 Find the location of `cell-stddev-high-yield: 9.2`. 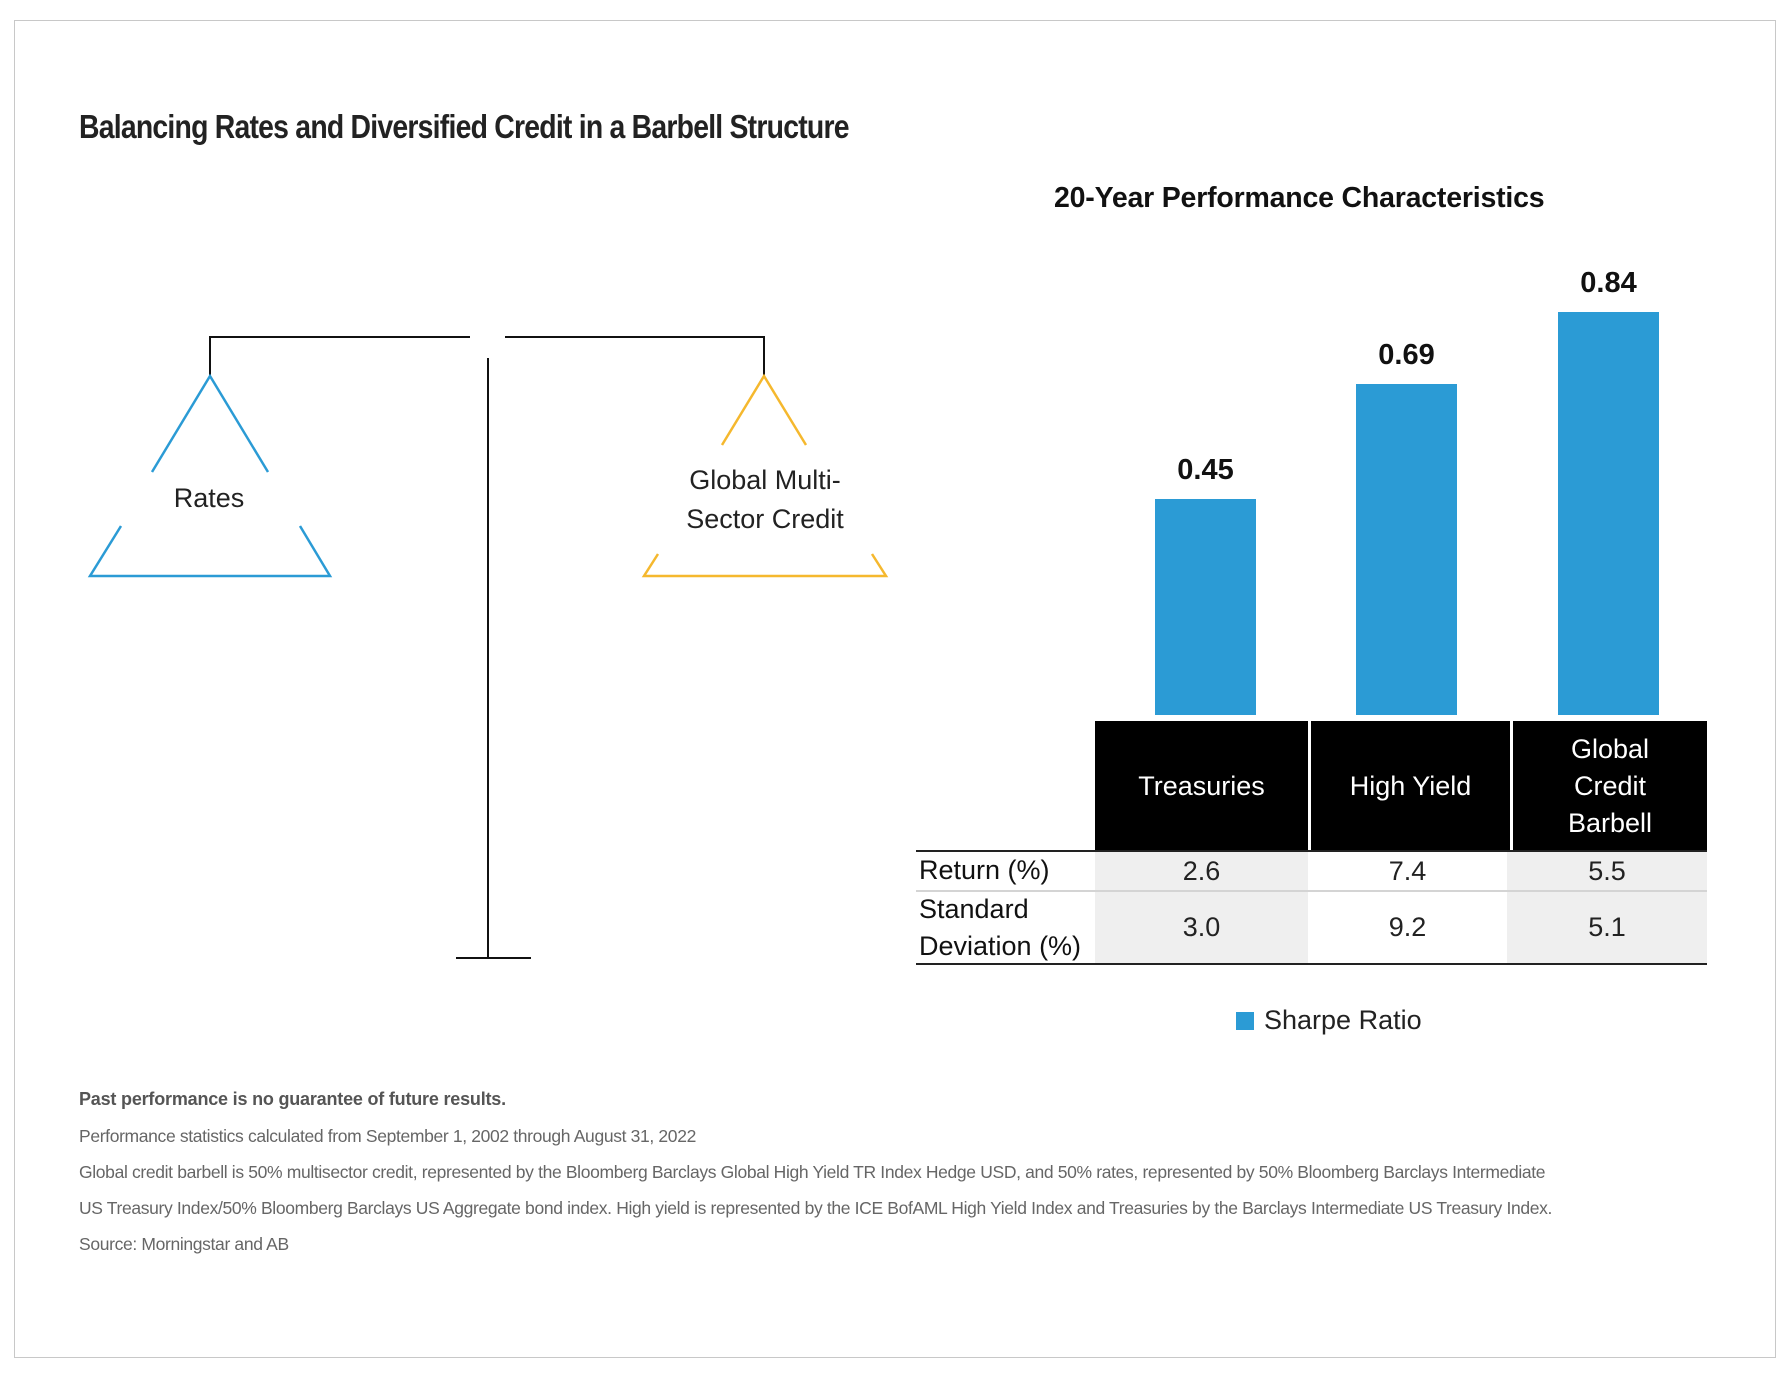

cell-stddev-high-yield: 9.2 is located at coordinates (1407, 927).